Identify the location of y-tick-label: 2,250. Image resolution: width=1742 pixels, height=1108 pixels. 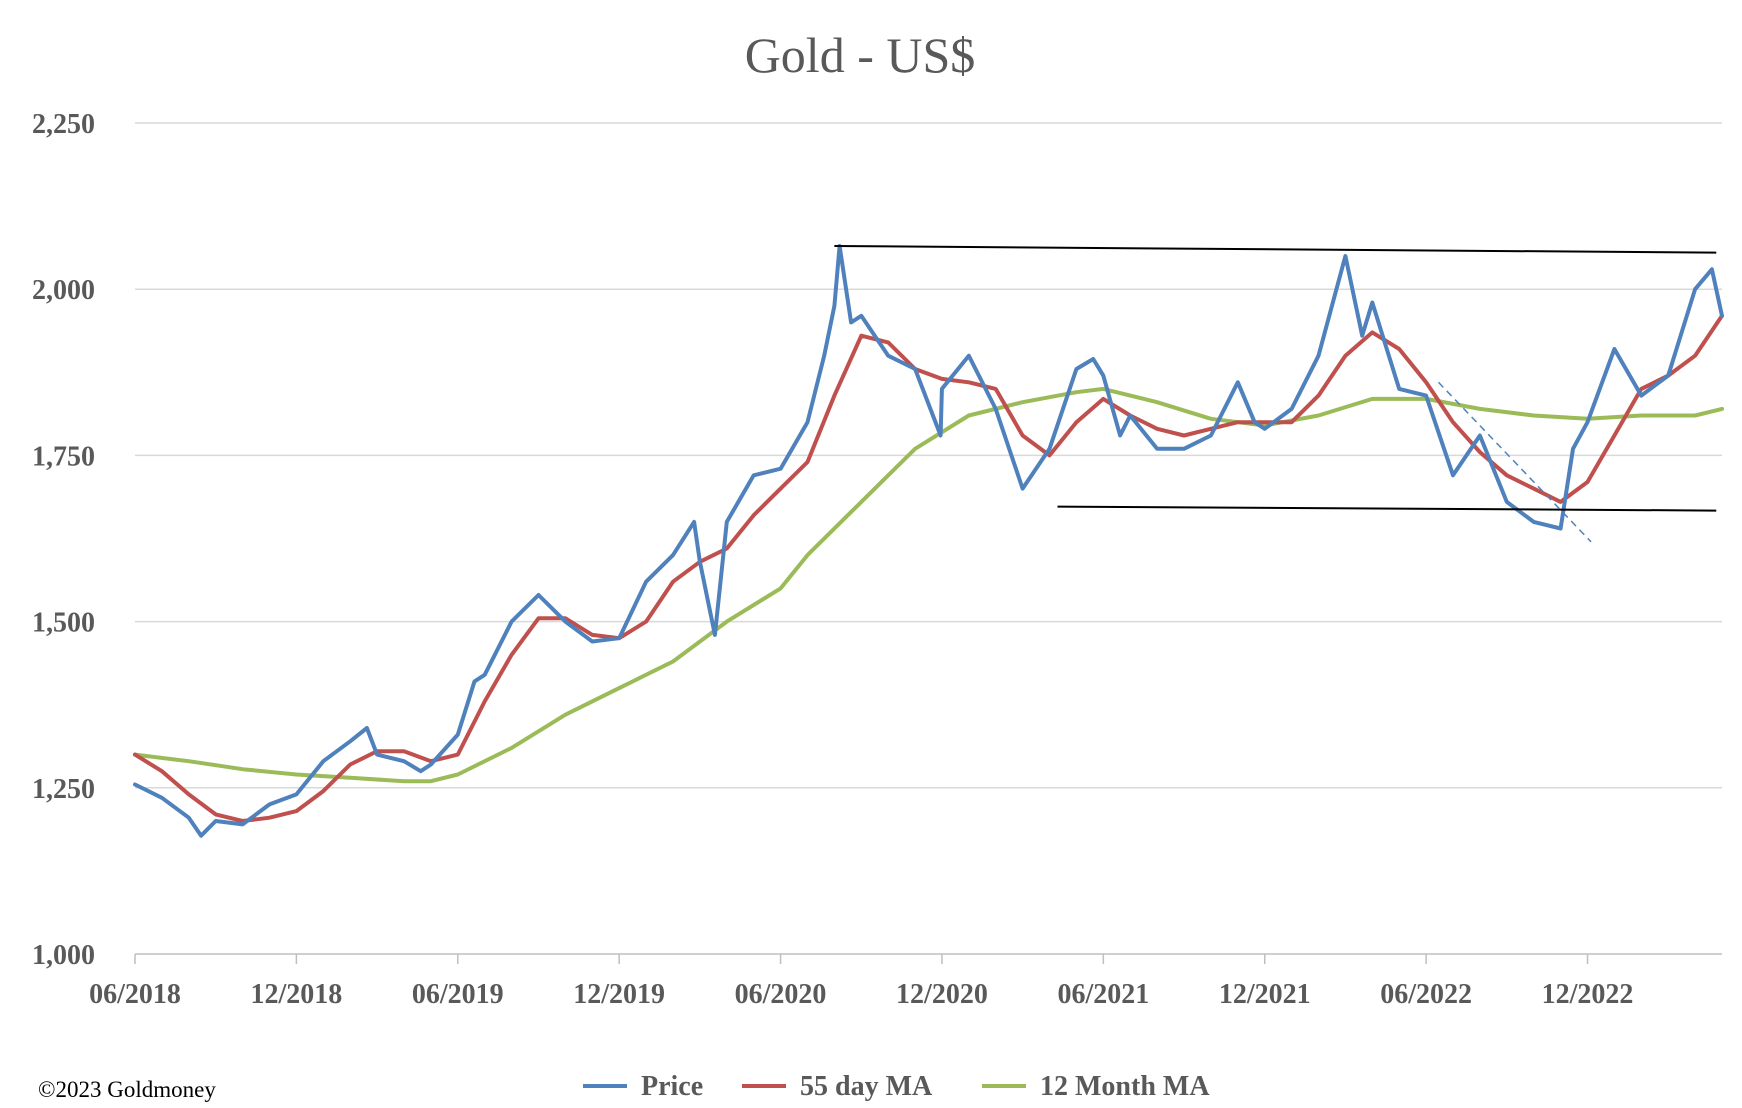
(63, 124).